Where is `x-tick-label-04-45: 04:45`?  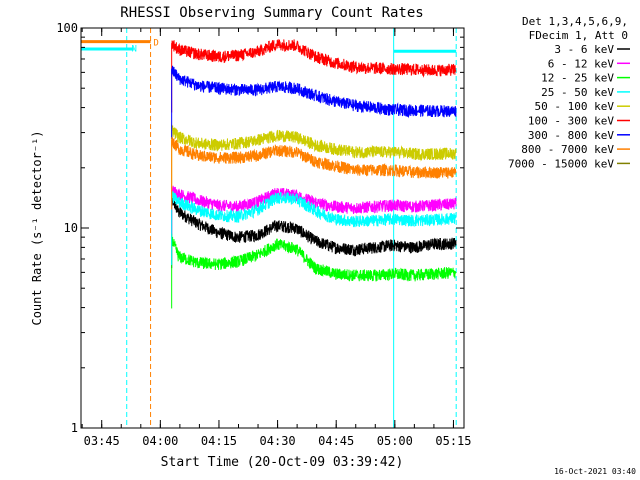
x-tick-label-04-45: 04:45 is located at coordinates (336, 441).